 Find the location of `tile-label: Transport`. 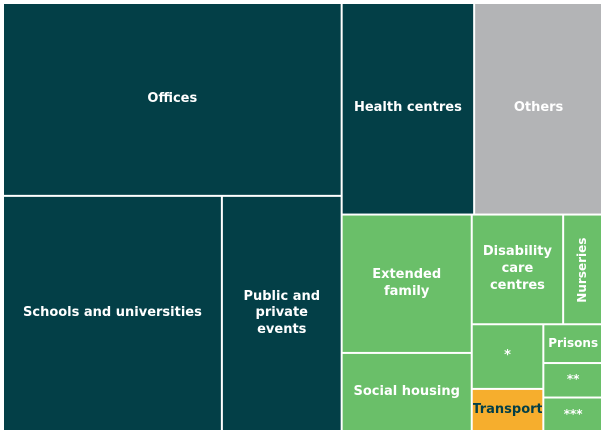

tile-label: Transport is located at coordinates (507, 409).